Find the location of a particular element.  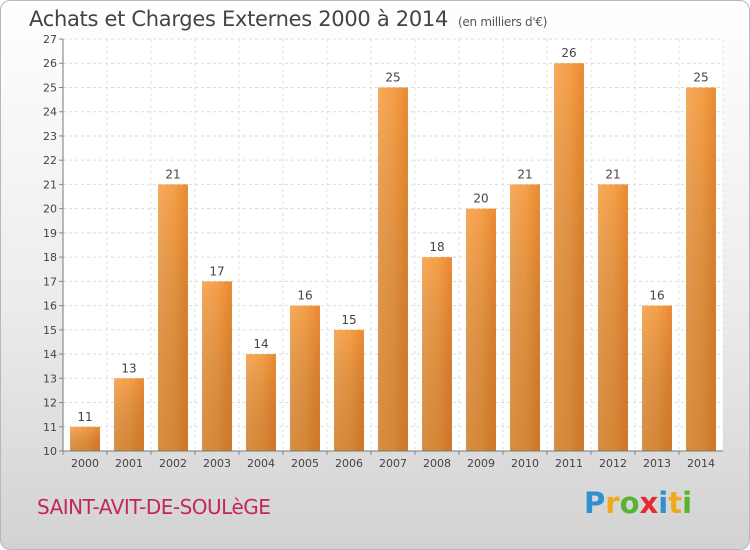

y-tick-label: 17 is located at coordinates (50, 281).